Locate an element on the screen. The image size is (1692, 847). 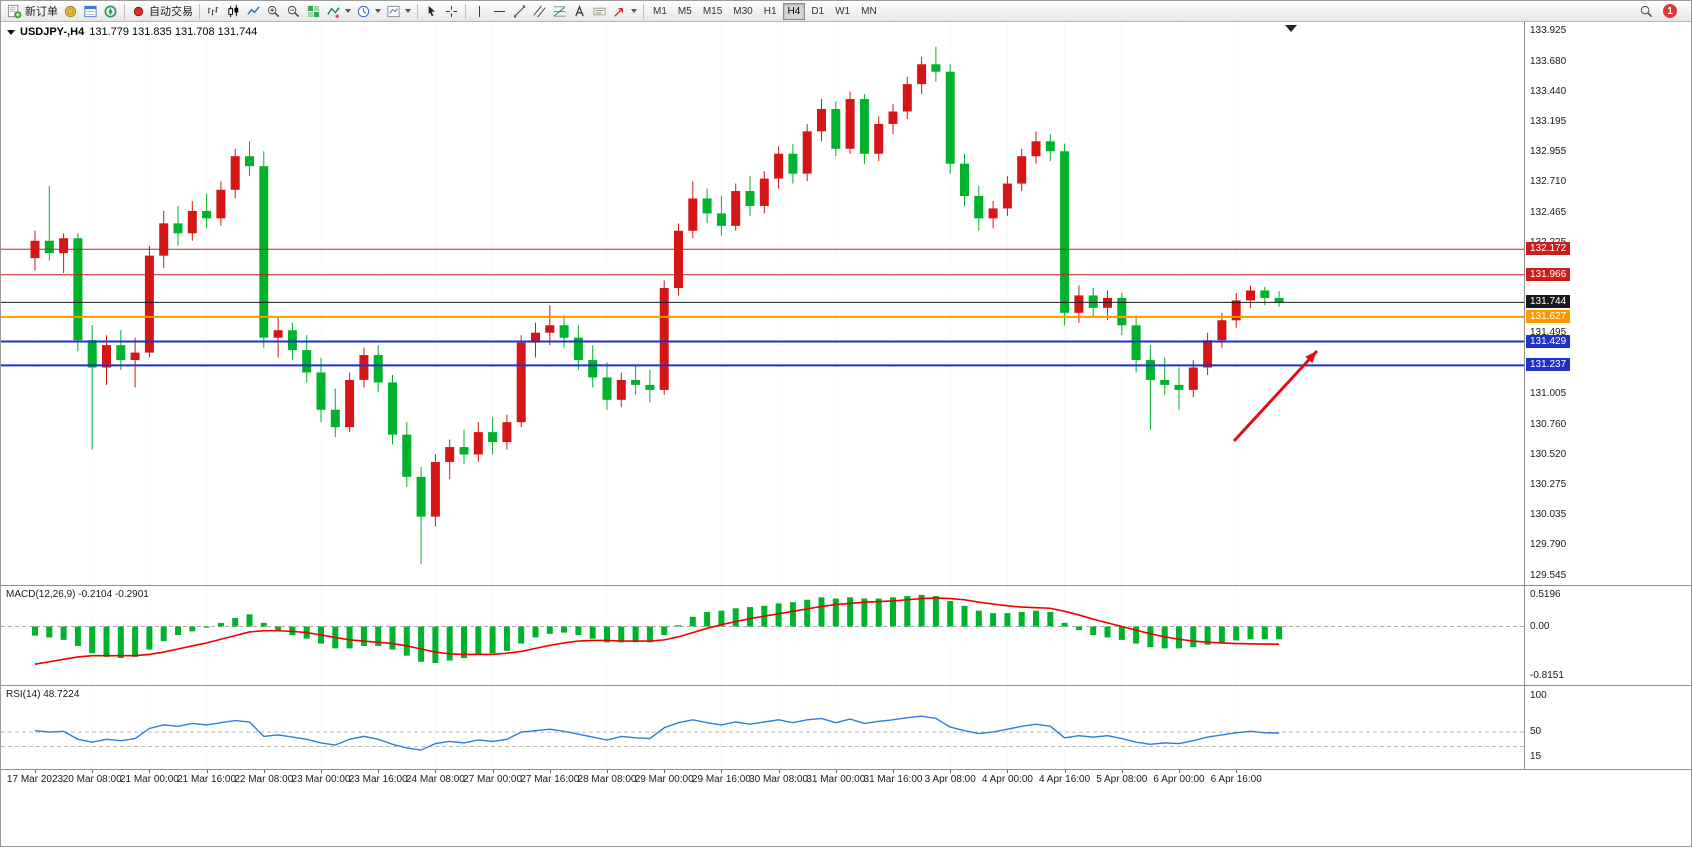
time-label: 30 Mar 08:00 is located at coordinates (779, 779).